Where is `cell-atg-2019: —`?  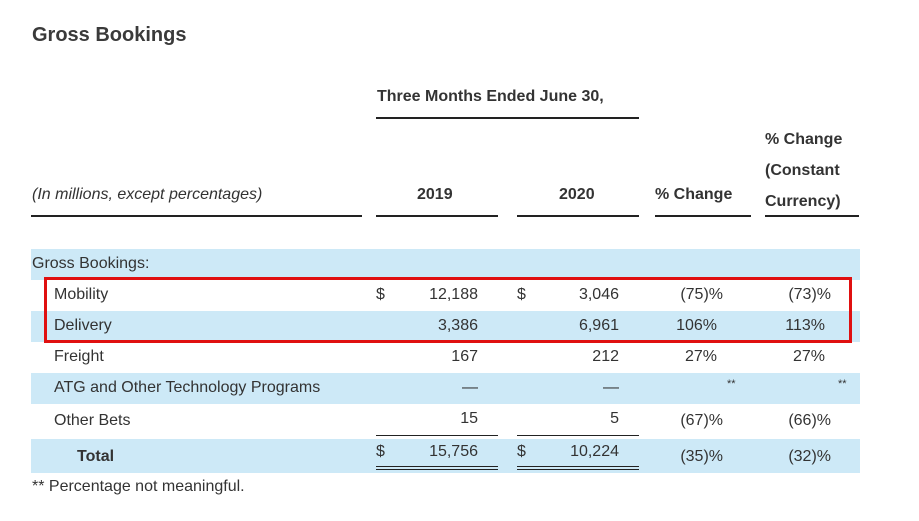 cell-atg-2019: — is located at coordinates (470, 387).